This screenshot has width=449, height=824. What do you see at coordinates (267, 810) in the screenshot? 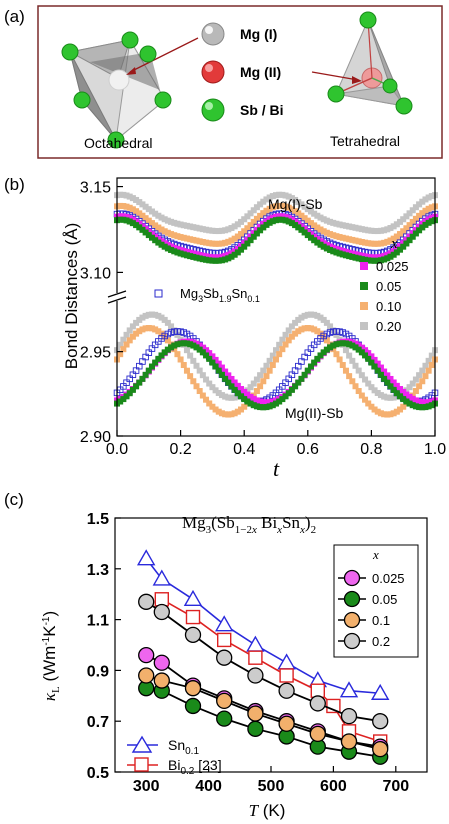
I see `panel-c-xlabel: T (K)` at bounding box center [267, 810].